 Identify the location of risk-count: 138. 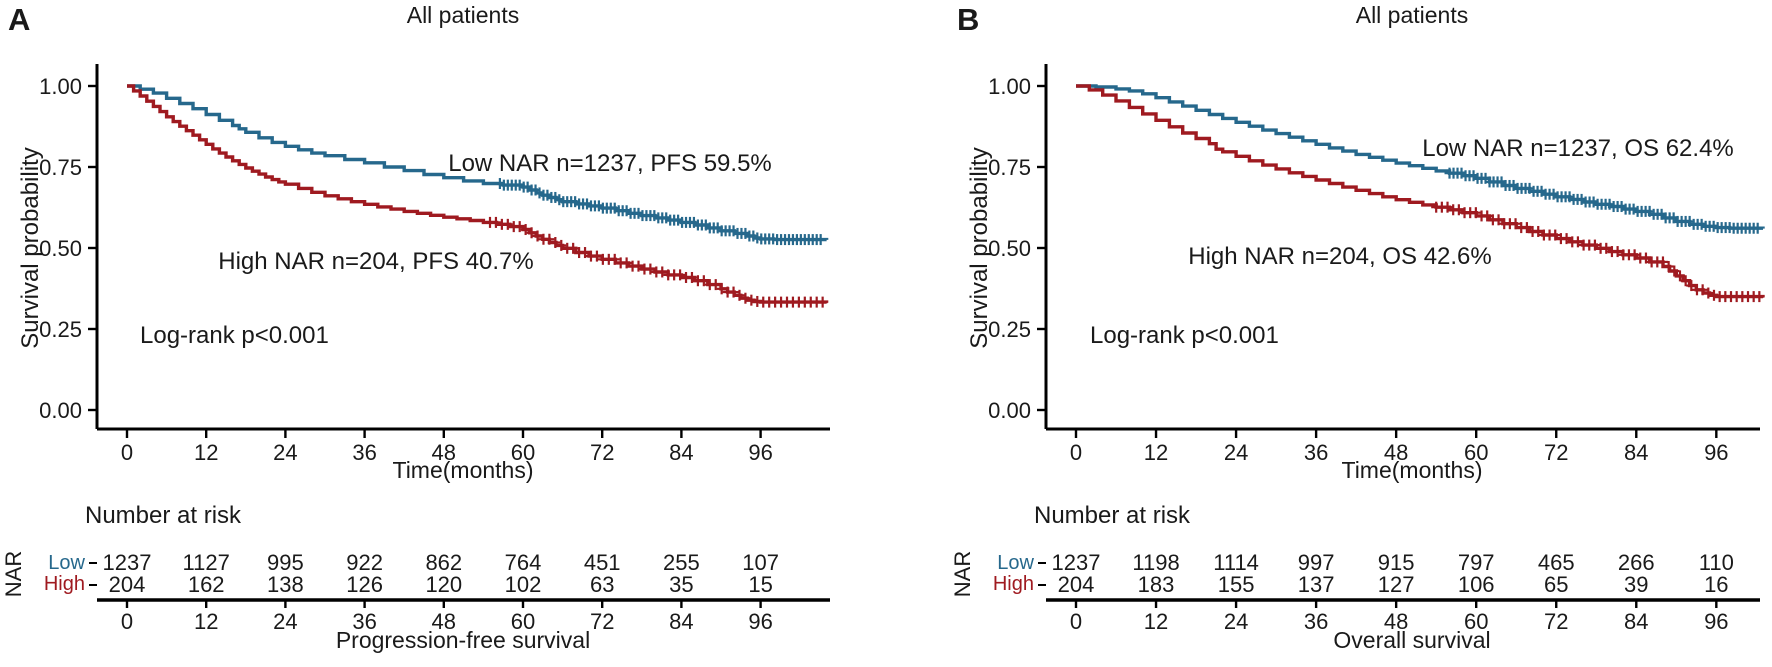
(285, 584).